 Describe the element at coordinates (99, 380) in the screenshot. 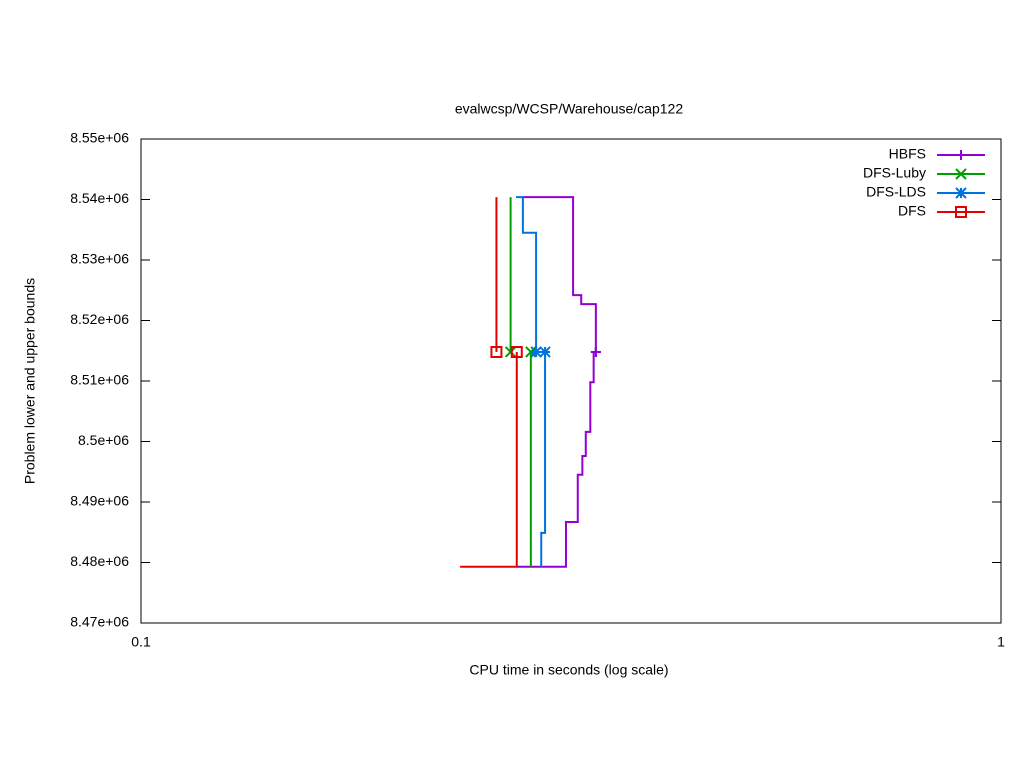

I see `y-tick-label: 8.51e+06` at that location.